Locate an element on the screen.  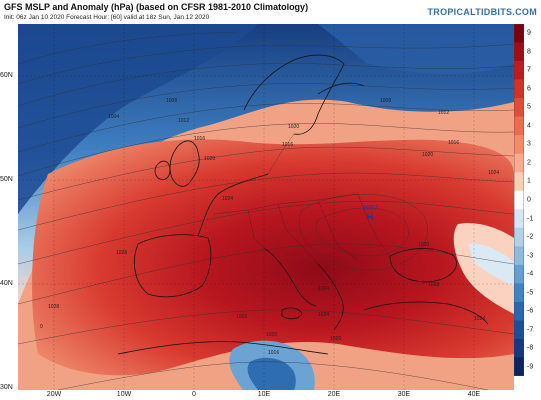
colorbar-label: 9 is located at coordinates (529, 33).